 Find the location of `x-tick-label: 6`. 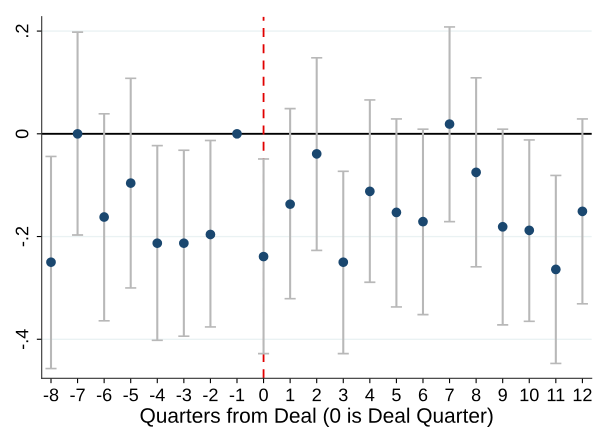

x-tick-label: 6 is located at coordinates (423, 395).